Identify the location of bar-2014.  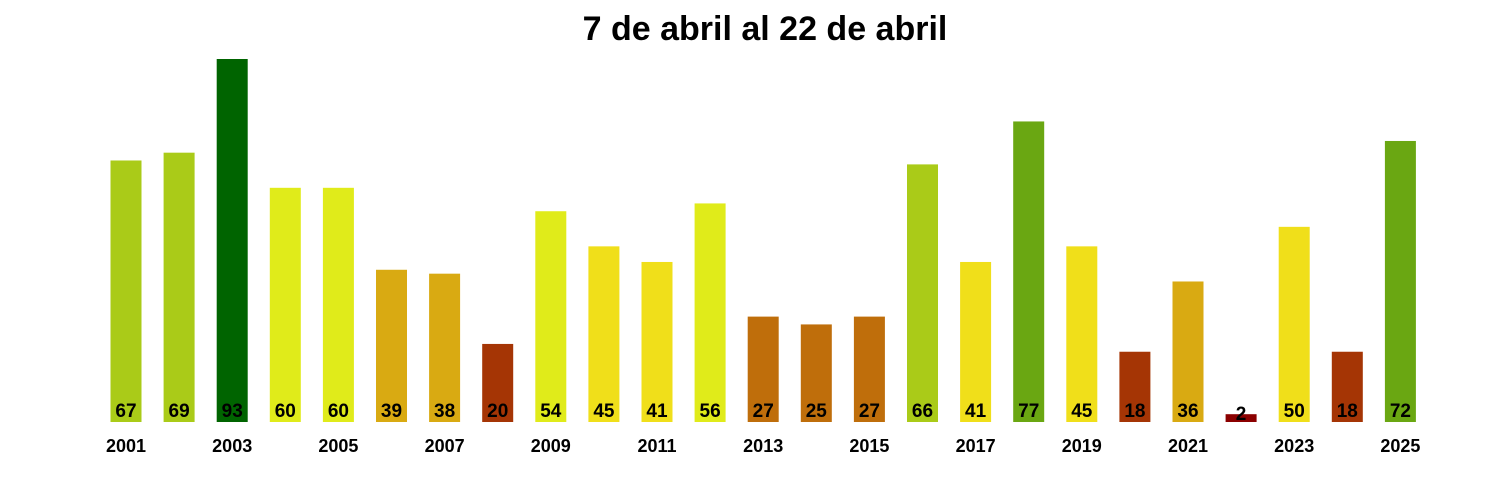
(816, 373).